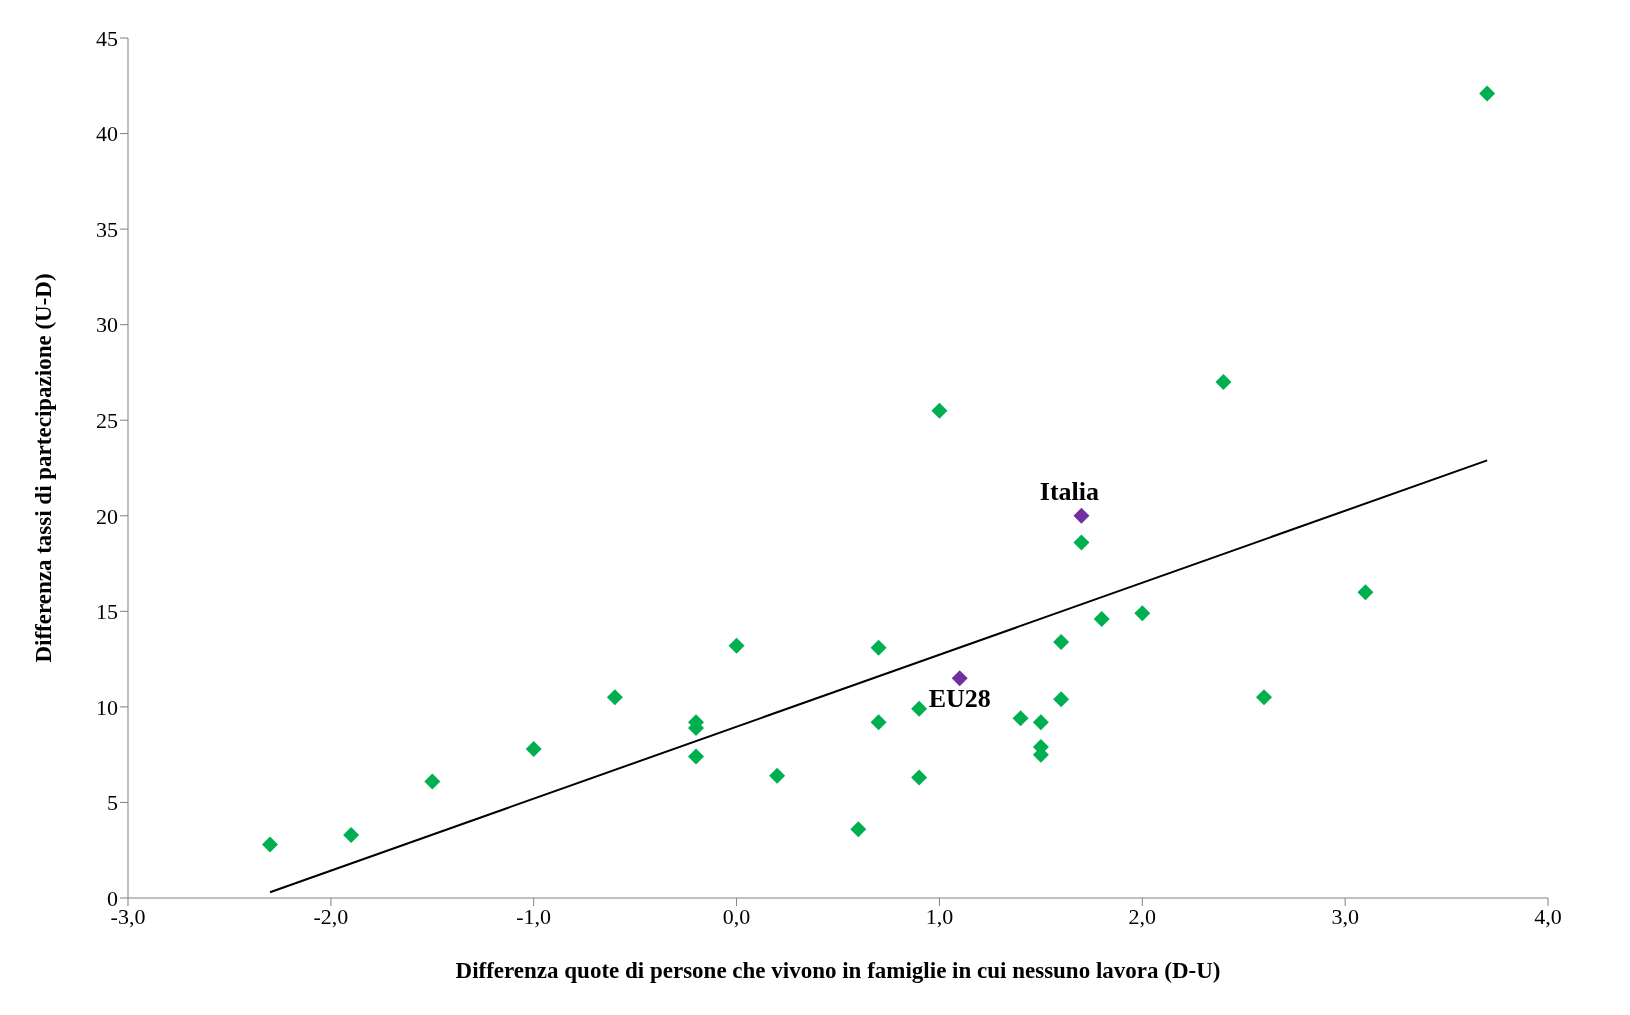 Image resolution: width=1630 pixels, height=1015 pixels. I want to click on y-tick-label: 15, so click(107, 612).